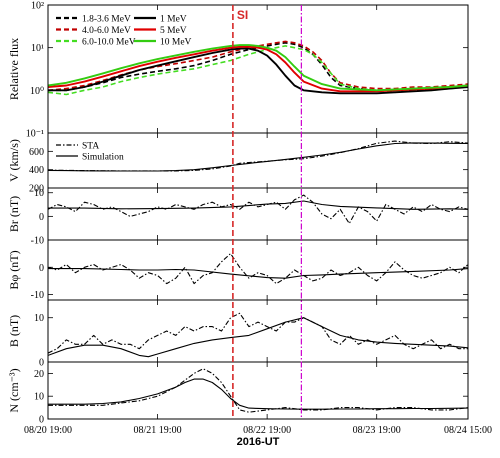 The width and height of the screenshot is (500, 458). What do you see at coordinates (173, 31) in the screenshot?
I see `legend-label: 5 MeV` at bounding box center [173, 31].